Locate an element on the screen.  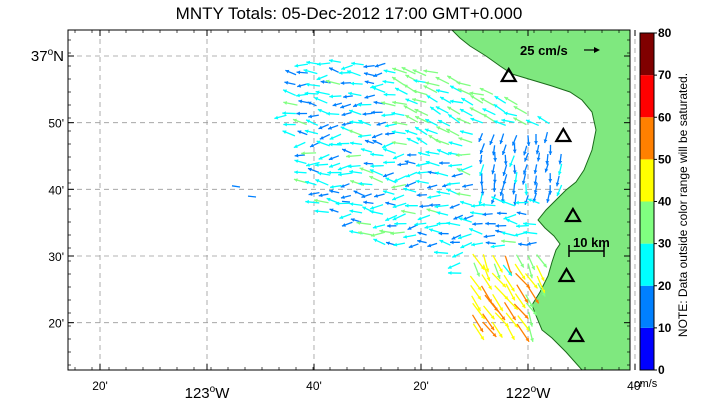
site-monterey is located at coordinates (576, 334).